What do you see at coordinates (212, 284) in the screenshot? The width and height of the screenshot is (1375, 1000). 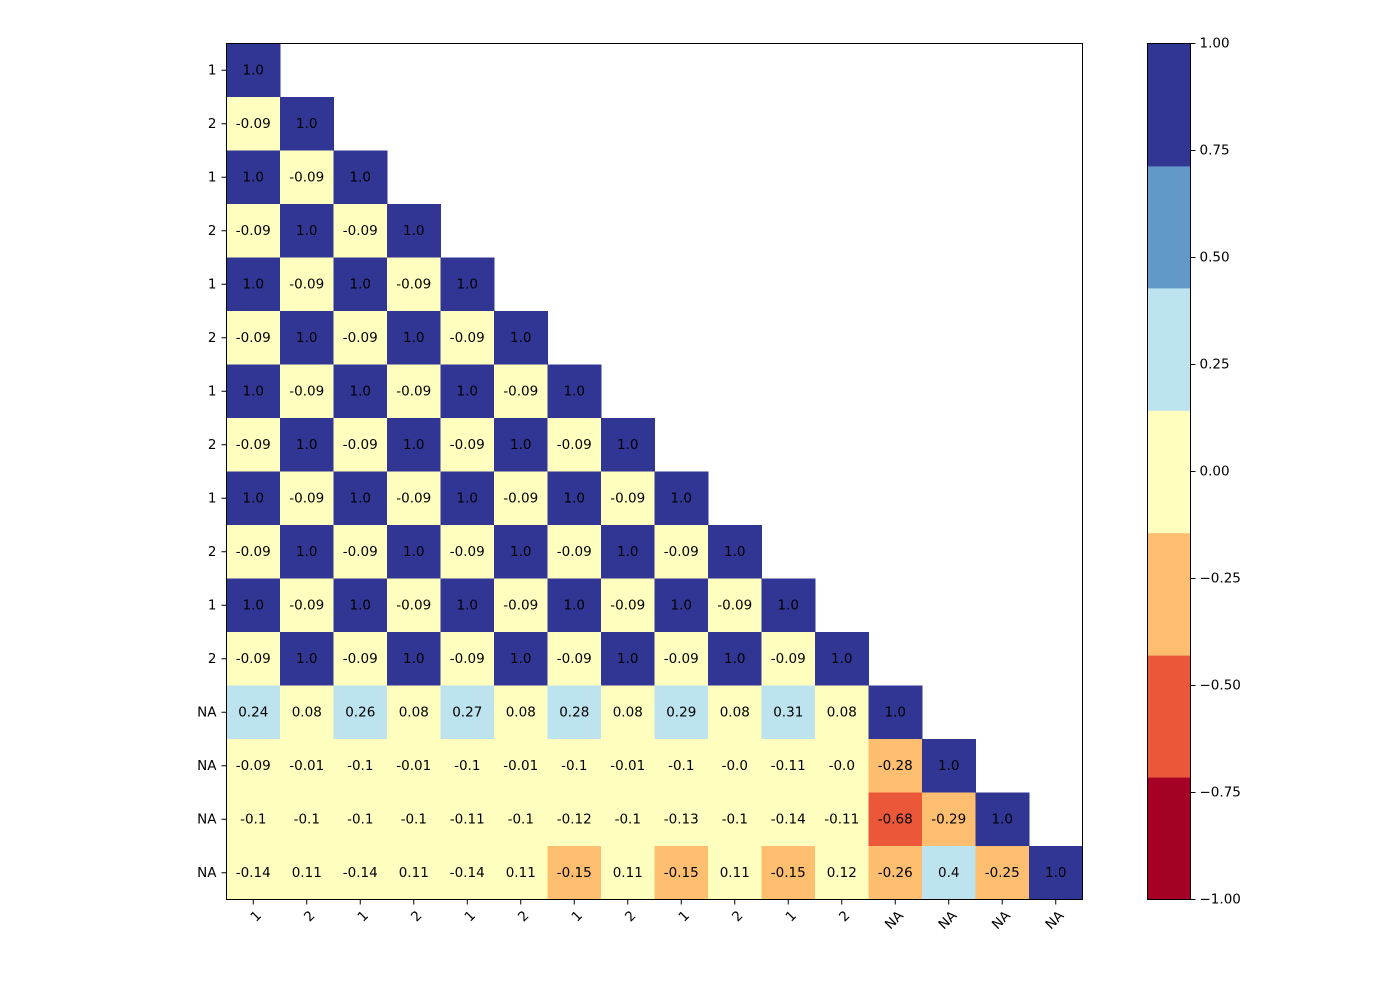 I see `y-tick-label-4: 1` at bounding box center [212, 284].